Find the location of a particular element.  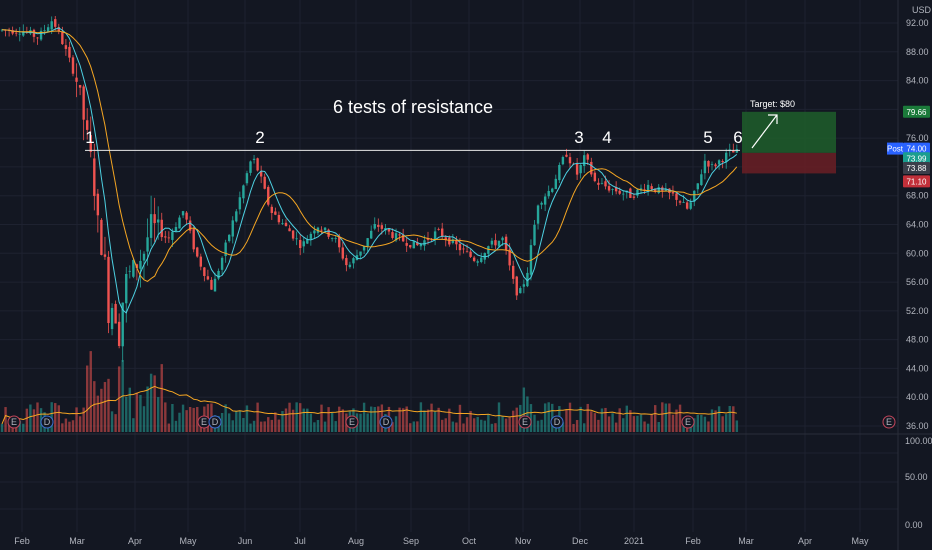

stop-zone is located at coordinates (789, 163).